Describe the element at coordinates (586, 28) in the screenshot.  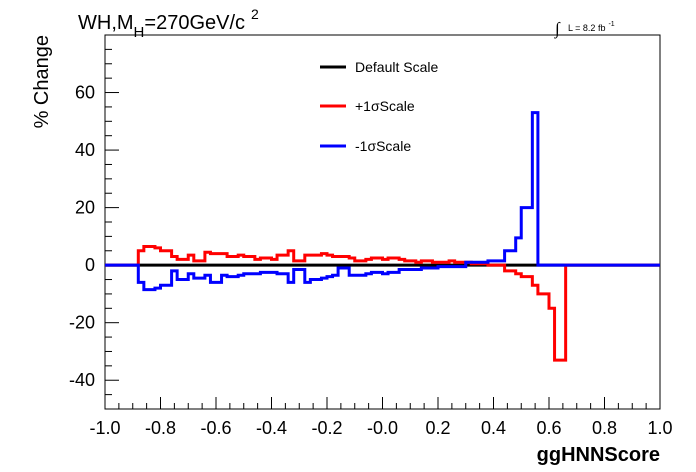
I see `lumi-text: L = 8.2 fb` at that location.